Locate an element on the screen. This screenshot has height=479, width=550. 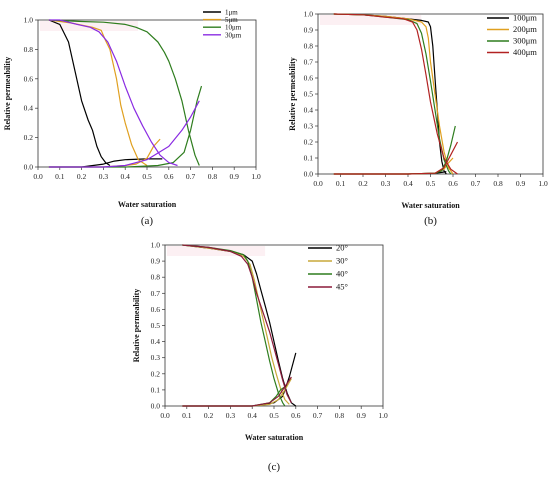
legend-label: 5μm is located at coordinates (231, 20).